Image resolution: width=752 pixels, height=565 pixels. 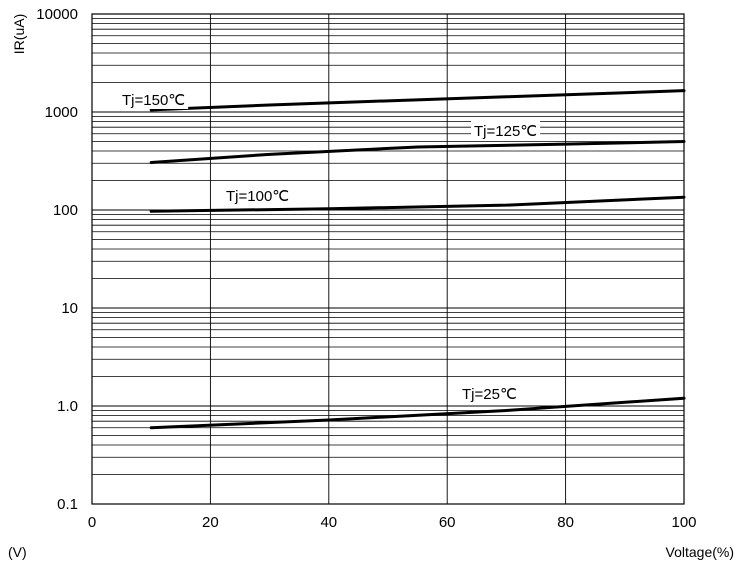 I want to click on x-axis-title: Voltage(%), so click(x=700, y=552).